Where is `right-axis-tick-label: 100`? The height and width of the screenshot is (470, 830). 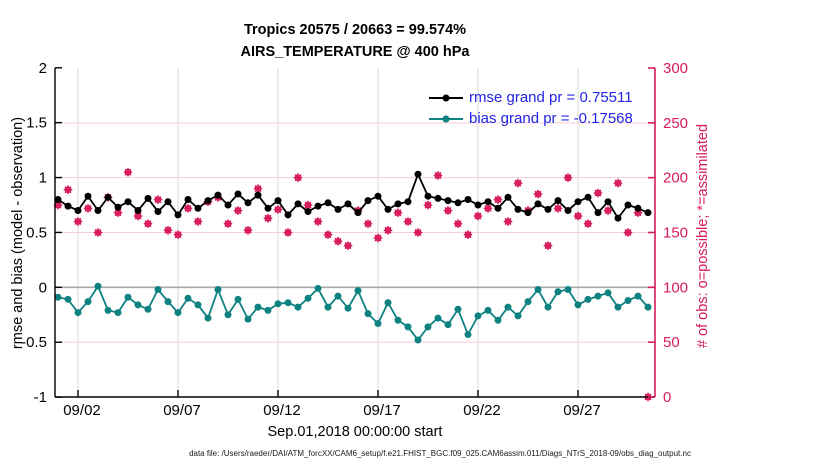 right-axis-tick-label: 100 is located at coordinates (675, 287).